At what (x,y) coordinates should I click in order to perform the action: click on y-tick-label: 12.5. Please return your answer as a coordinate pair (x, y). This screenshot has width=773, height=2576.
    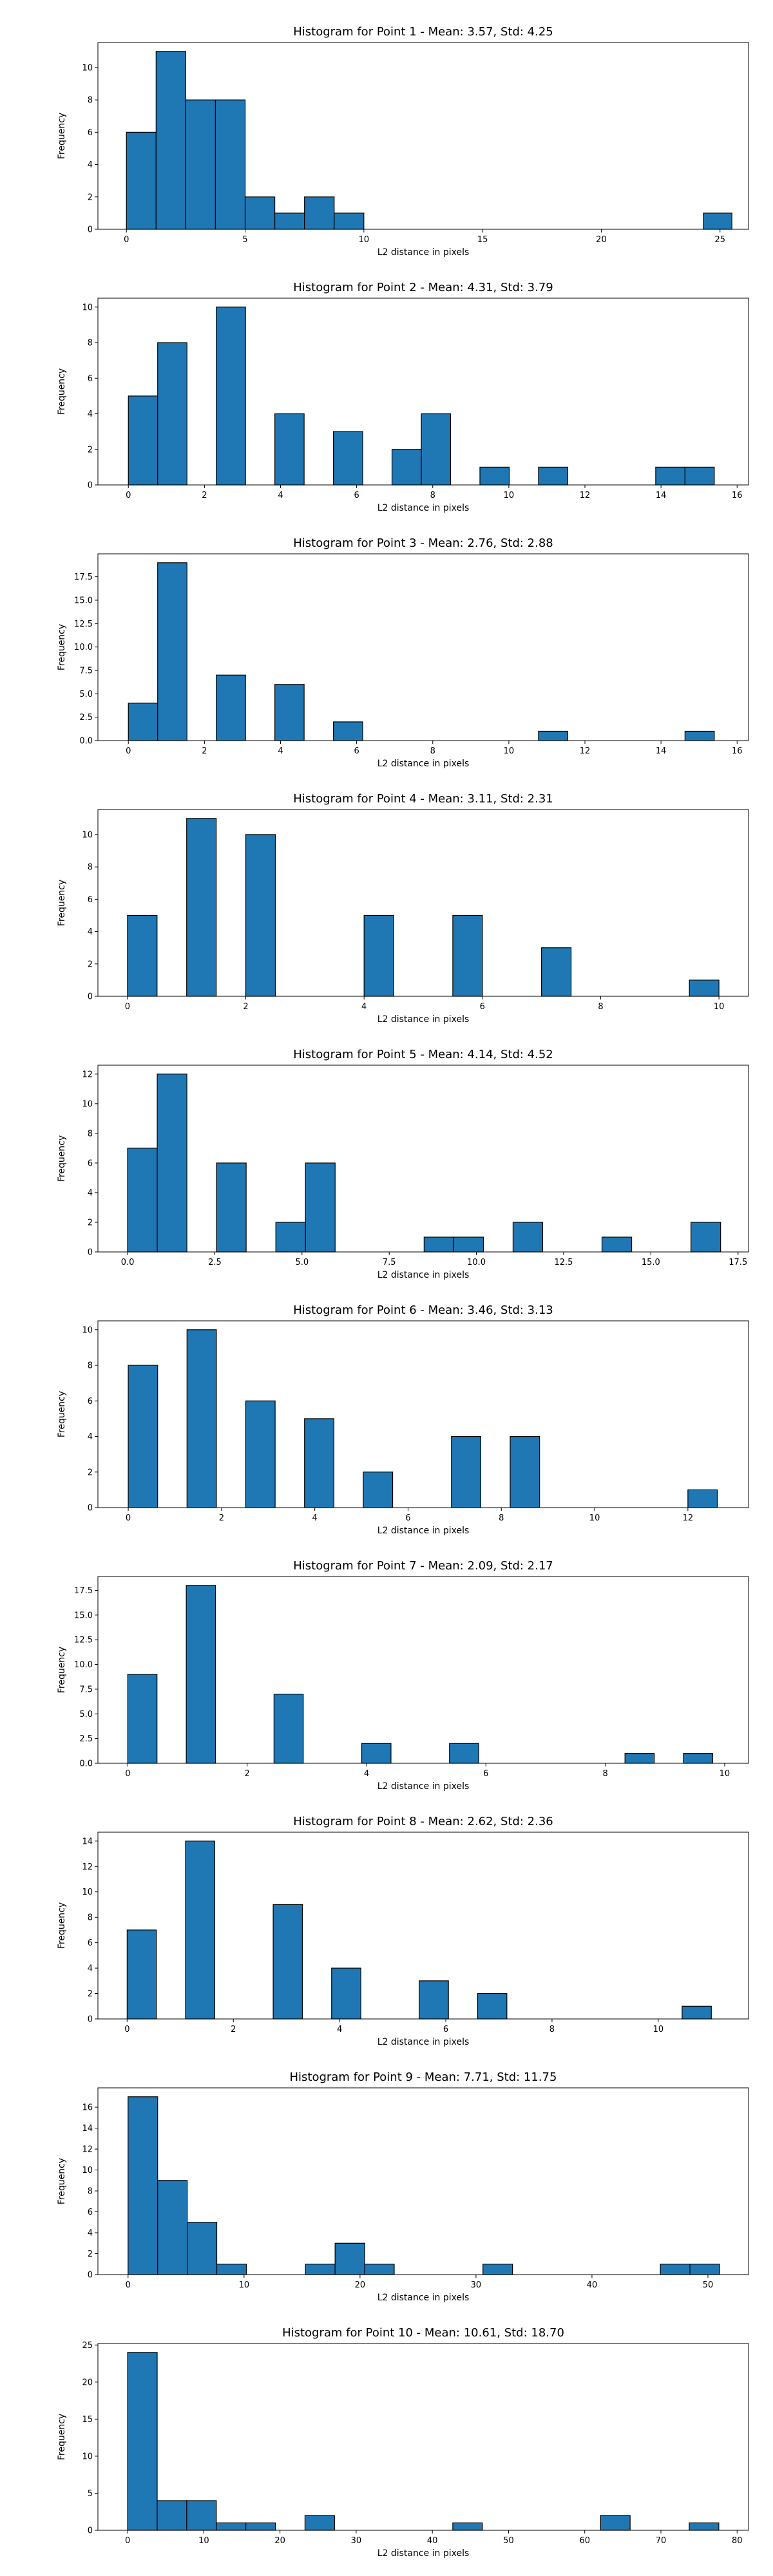
    Looking at the image, I should click on (83, 624).